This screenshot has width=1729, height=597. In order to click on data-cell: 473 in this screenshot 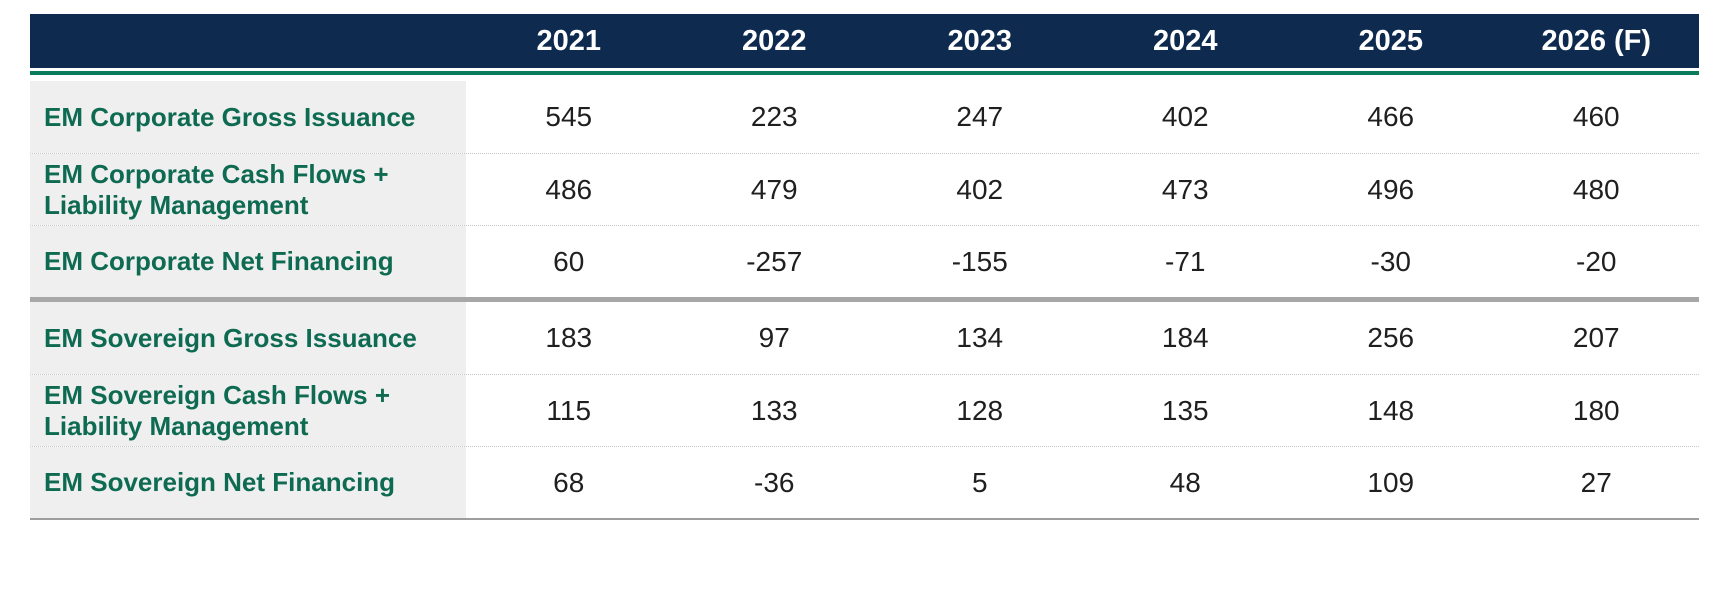, I will do `click(1185, 189)`.